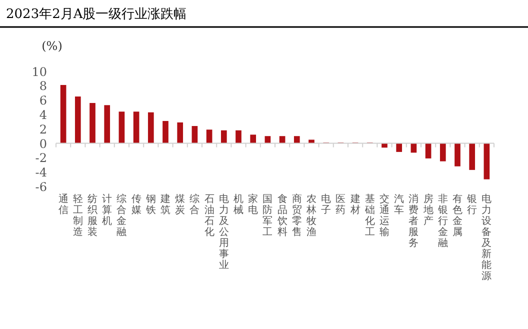 The image size is (528, 329). What do you see at coordinates (52, 46) in the screenshot?
I see `ylabel: (%)` at bounding box center [52, 46].